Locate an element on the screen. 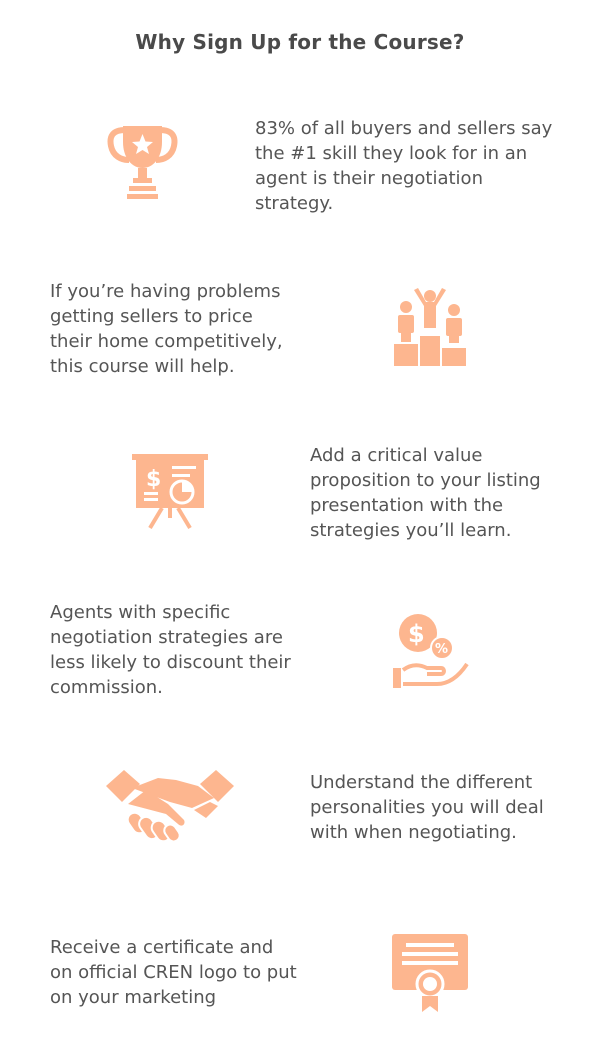  hand-coins-icon: $ % is located at coordinates (431, 650).